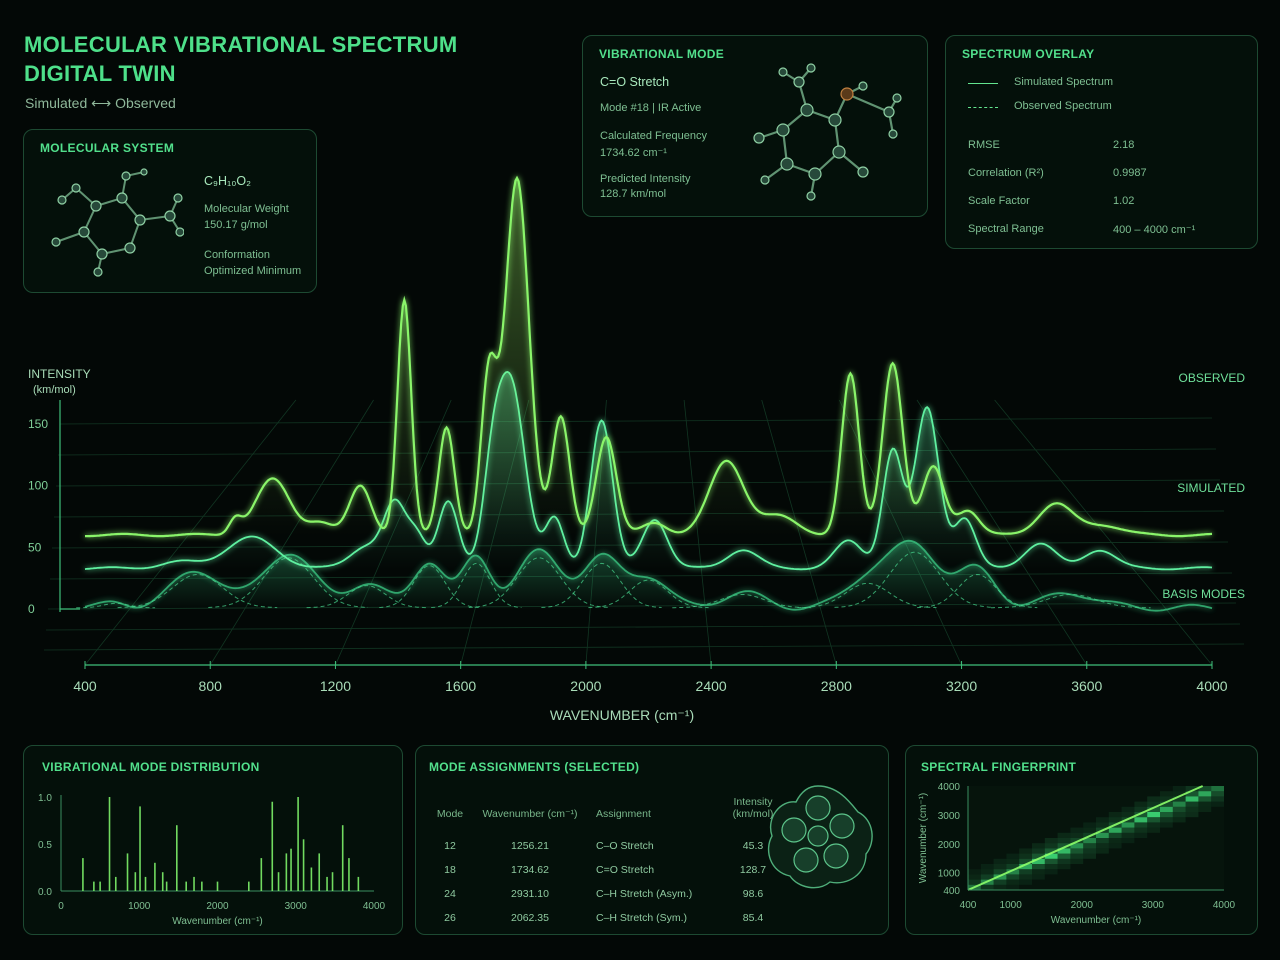 The width and height of the screenshot is (1280, 960). What do you see at coordinates (236, 225) in the screenshot?
I see `molecular-weight-value: 150.17 g/mol` at bounding box center [236, 225].